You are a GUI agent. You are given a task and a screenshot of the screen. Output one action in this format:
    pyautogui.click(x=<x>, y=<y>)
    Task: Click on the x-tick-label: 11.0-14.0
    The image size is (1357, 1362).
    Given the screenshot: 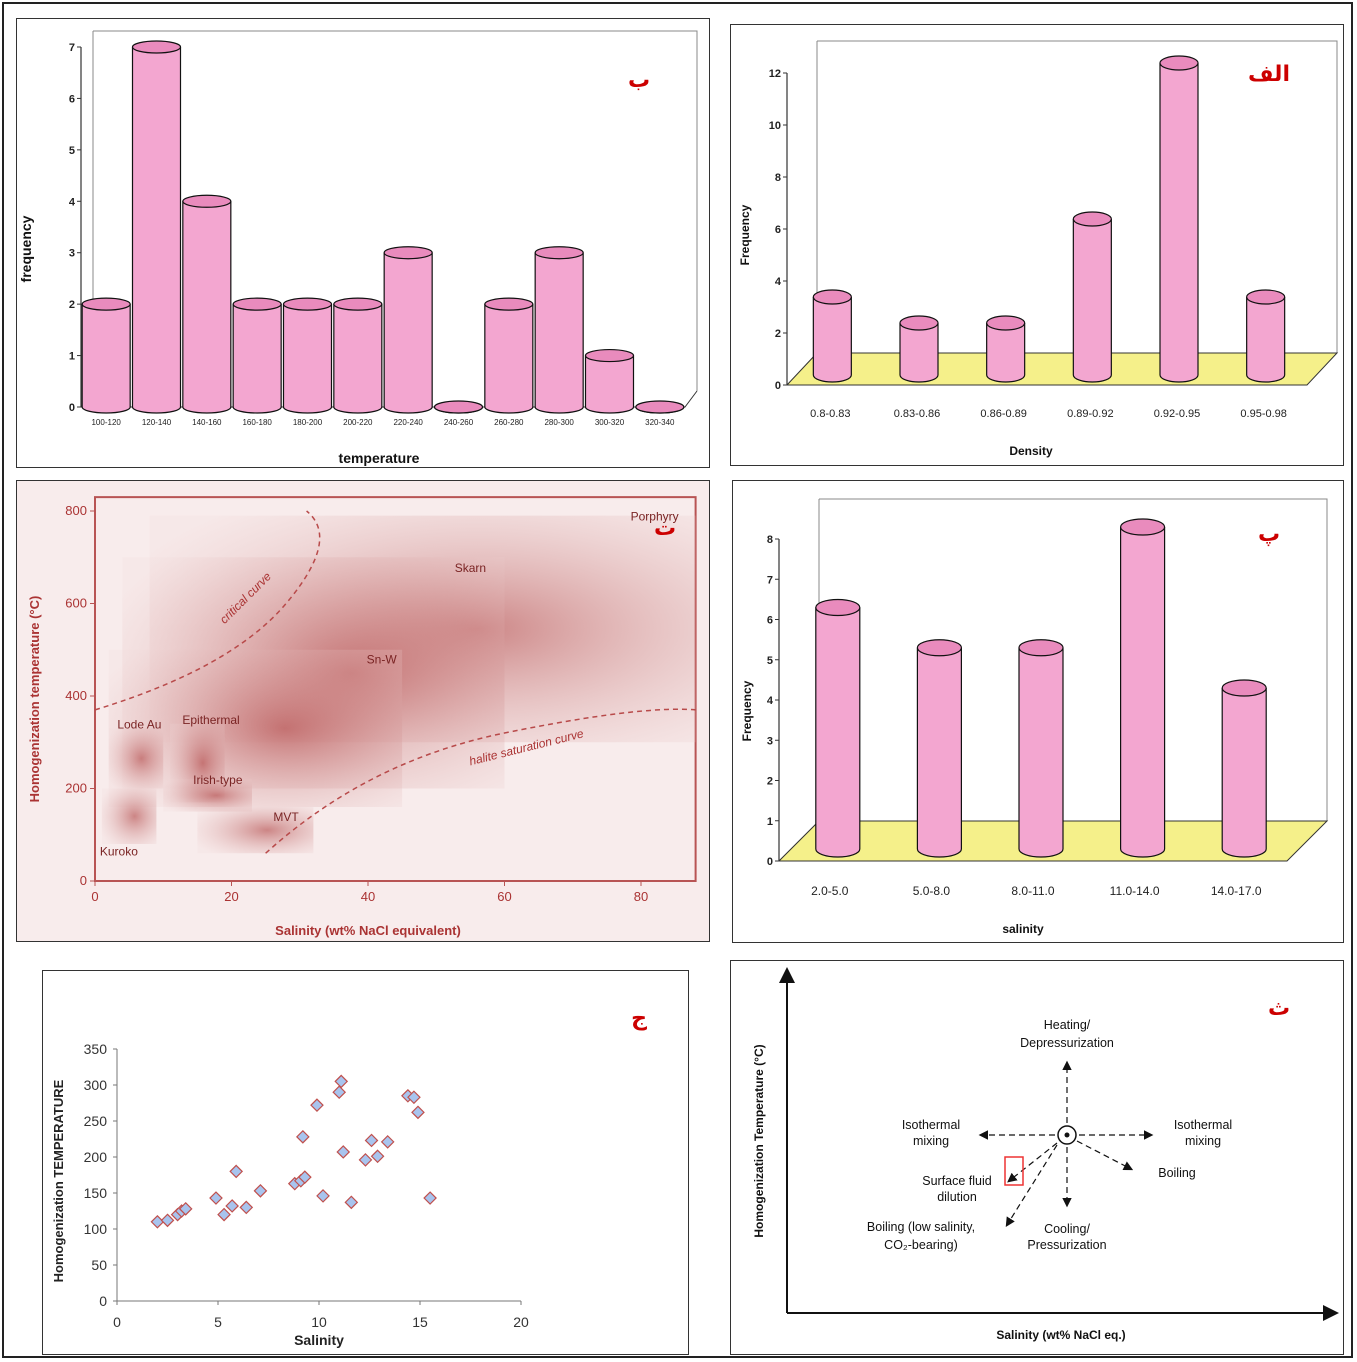 What is the action you would take?
    pyautogui.click(x=1135, y=891)
    